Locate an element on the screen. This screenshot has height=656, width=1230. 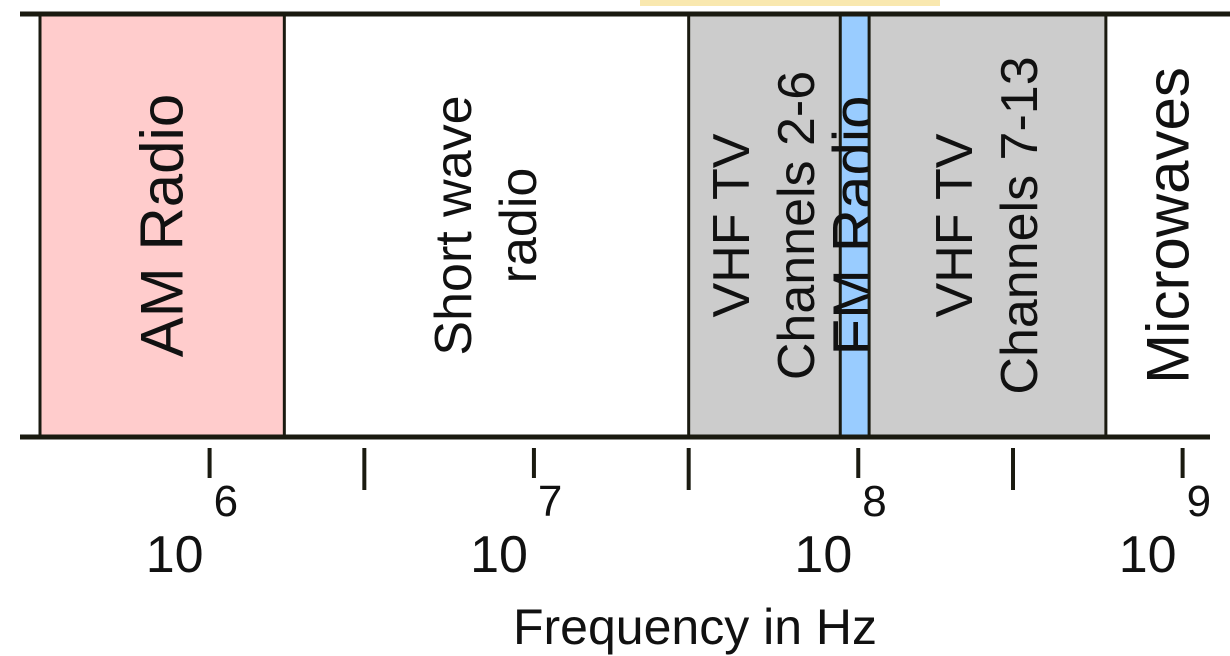
band-am-radio: AM Radio is located at coordinates (161, 225).